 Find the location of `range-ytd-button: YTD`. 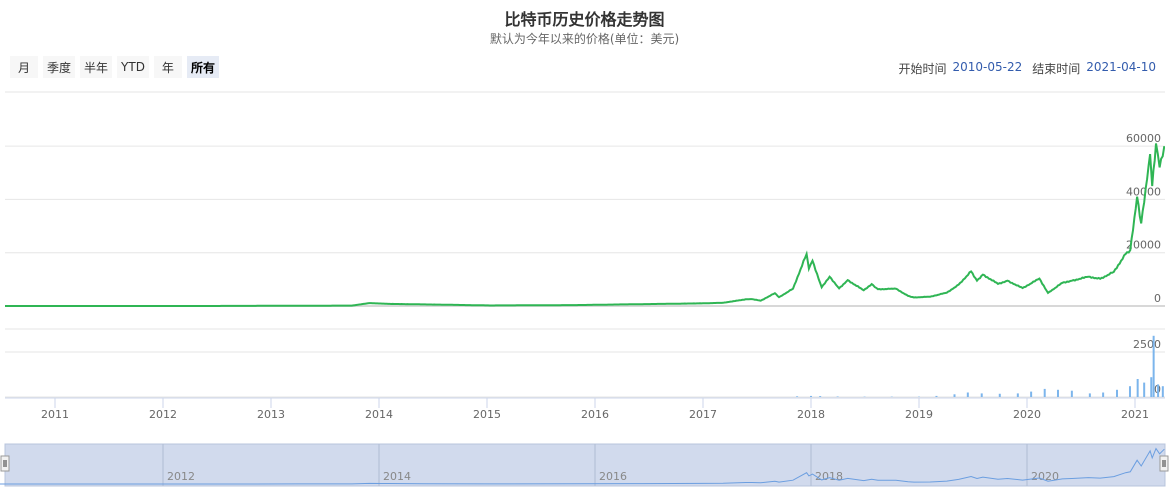

range-ytd-button: YTD is located at coordinates (133, 67).